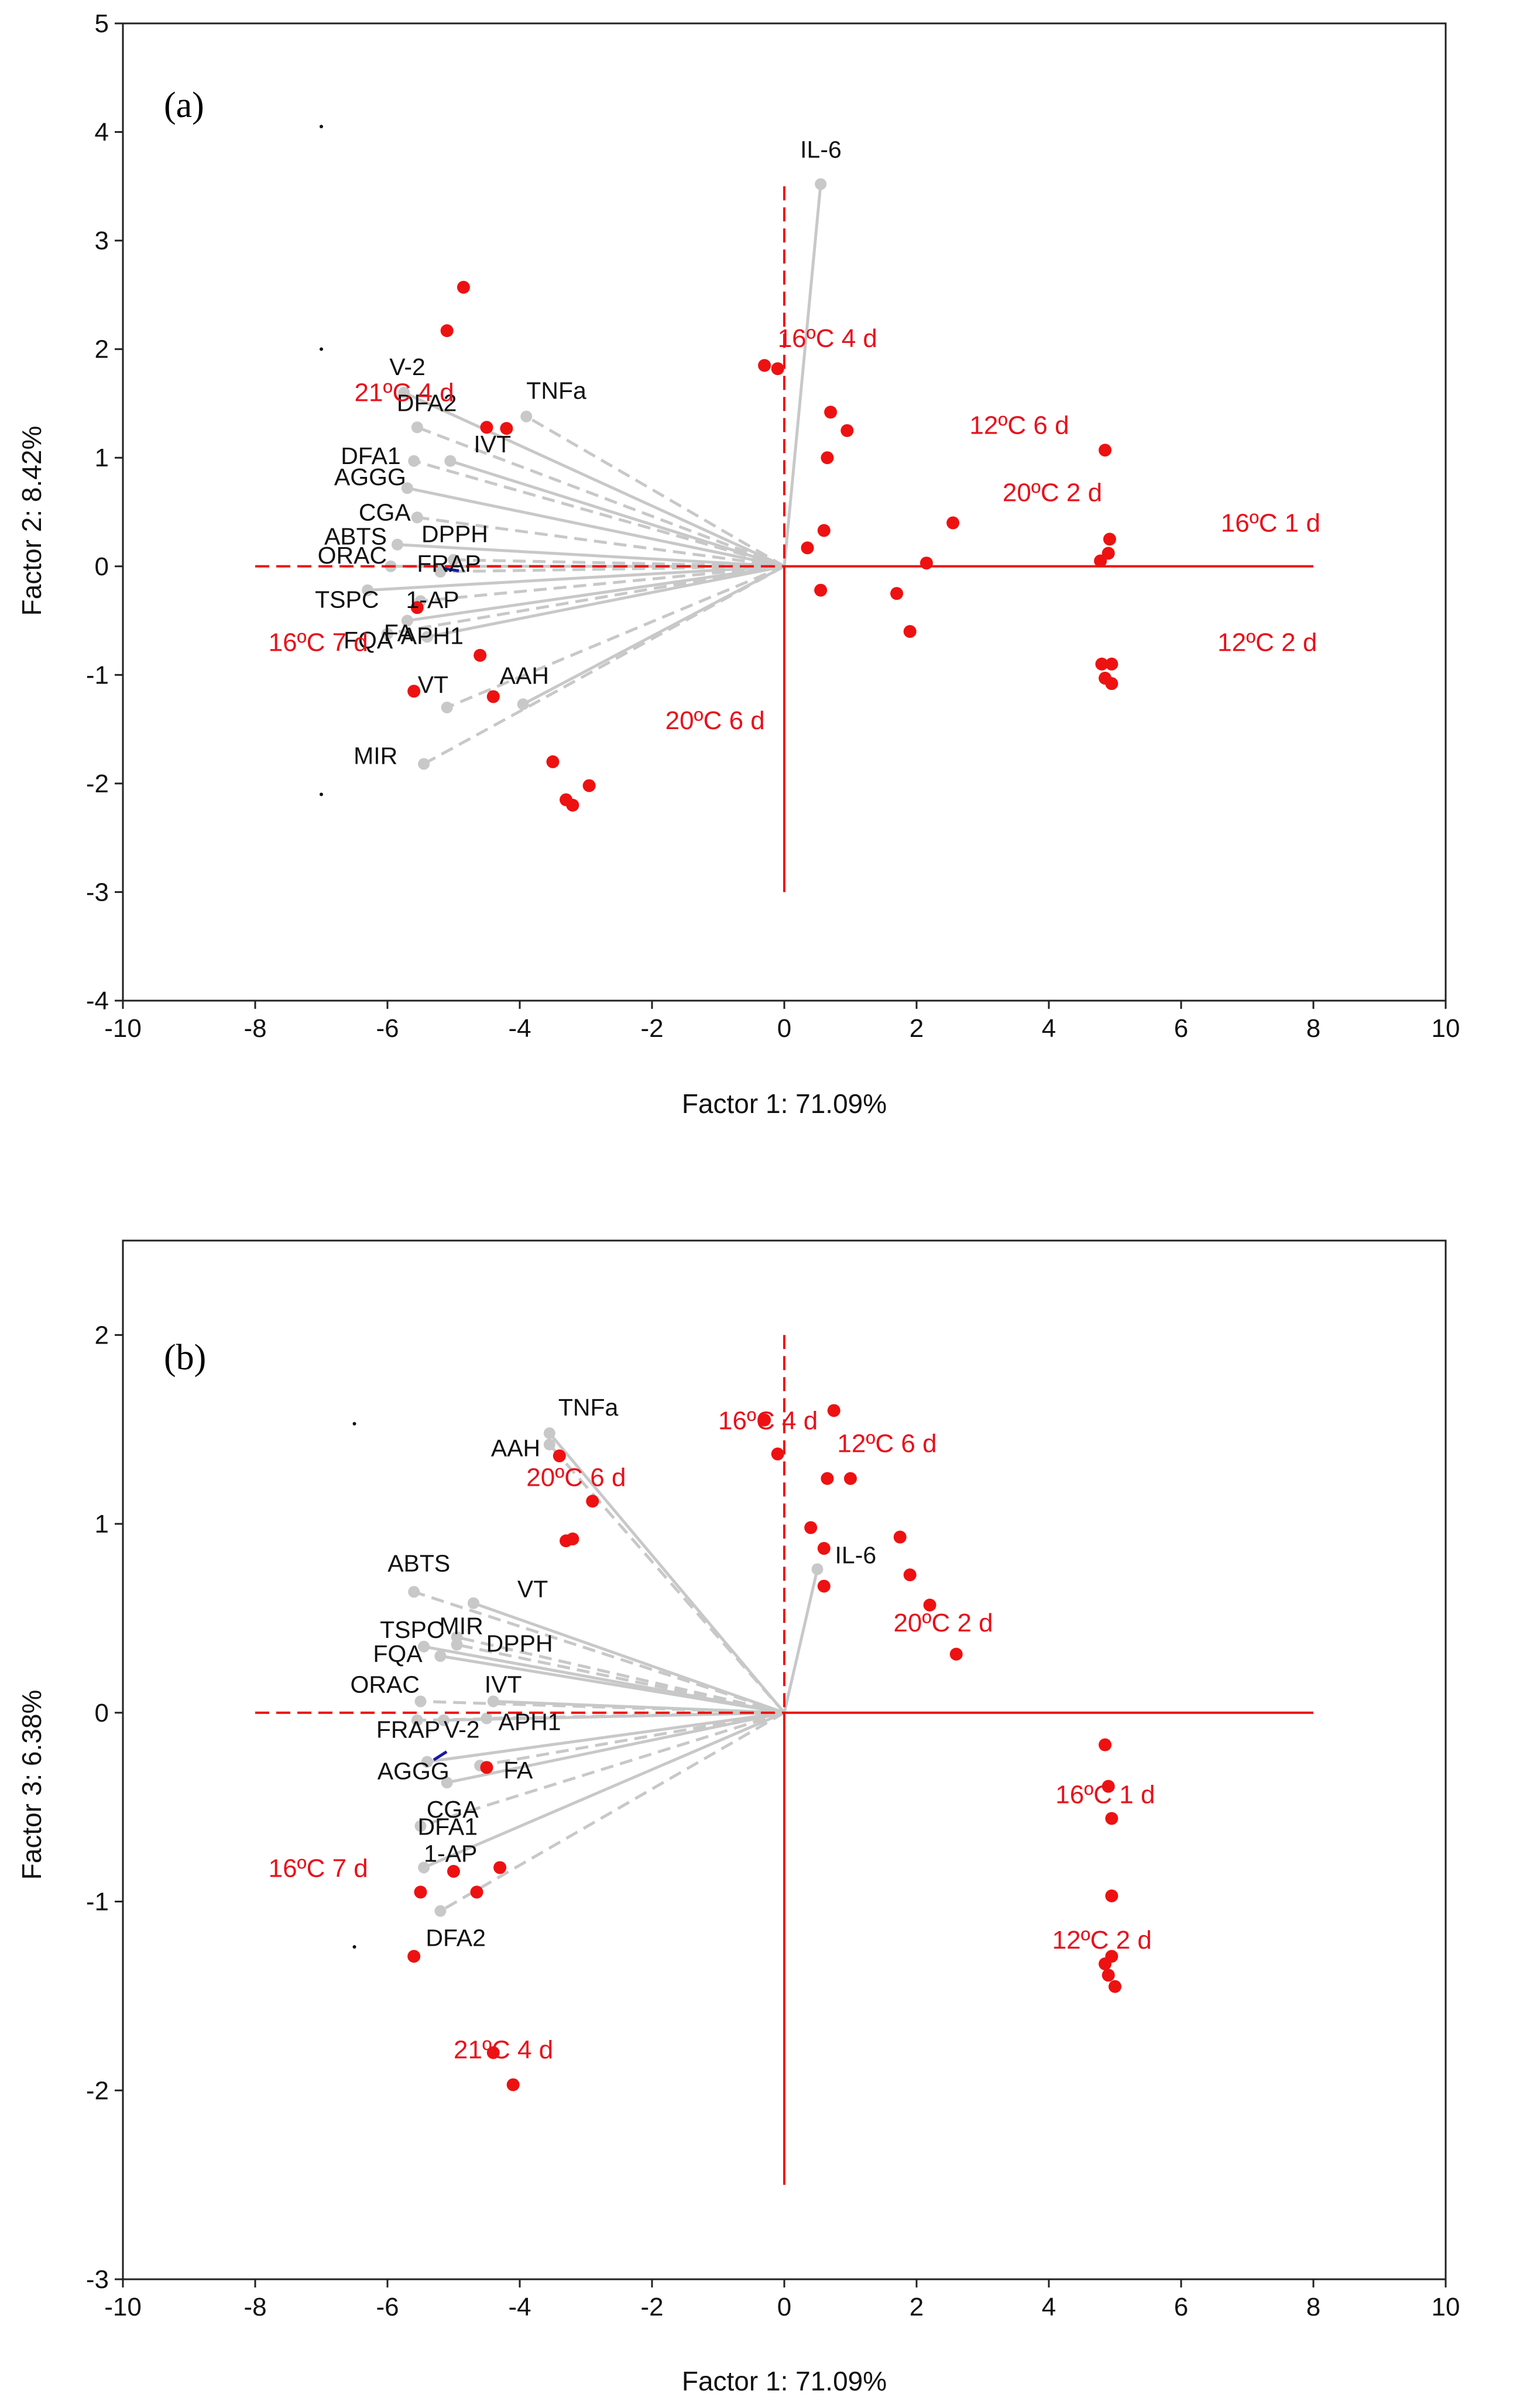 This screenshot has width=1520, height=2408. Describe the element at coordinates (503, 1685) in the screenshot. I see `variable-label-ivt: IVT` at that location.